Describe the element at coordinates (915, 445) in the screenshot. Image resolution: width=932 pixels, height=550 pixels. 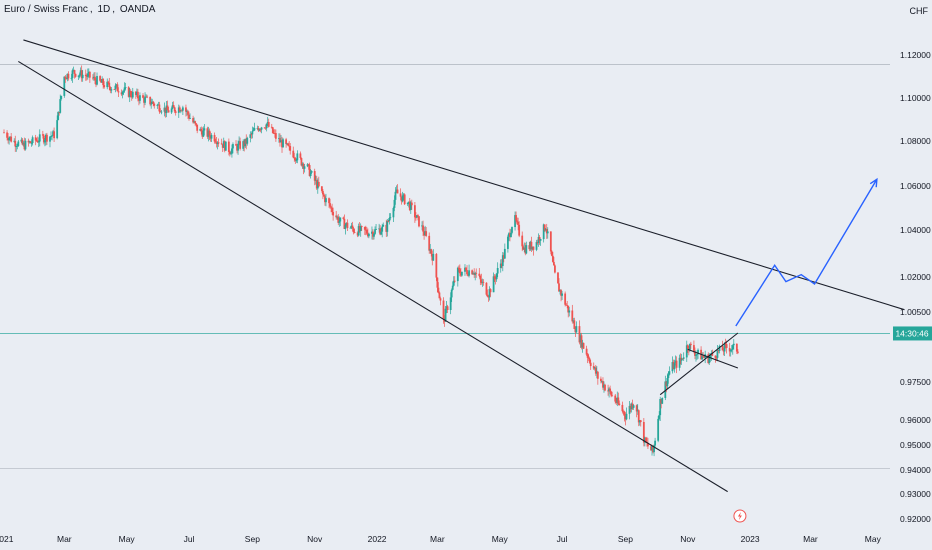
I see `y-tick-label: 0.95000` at that location.